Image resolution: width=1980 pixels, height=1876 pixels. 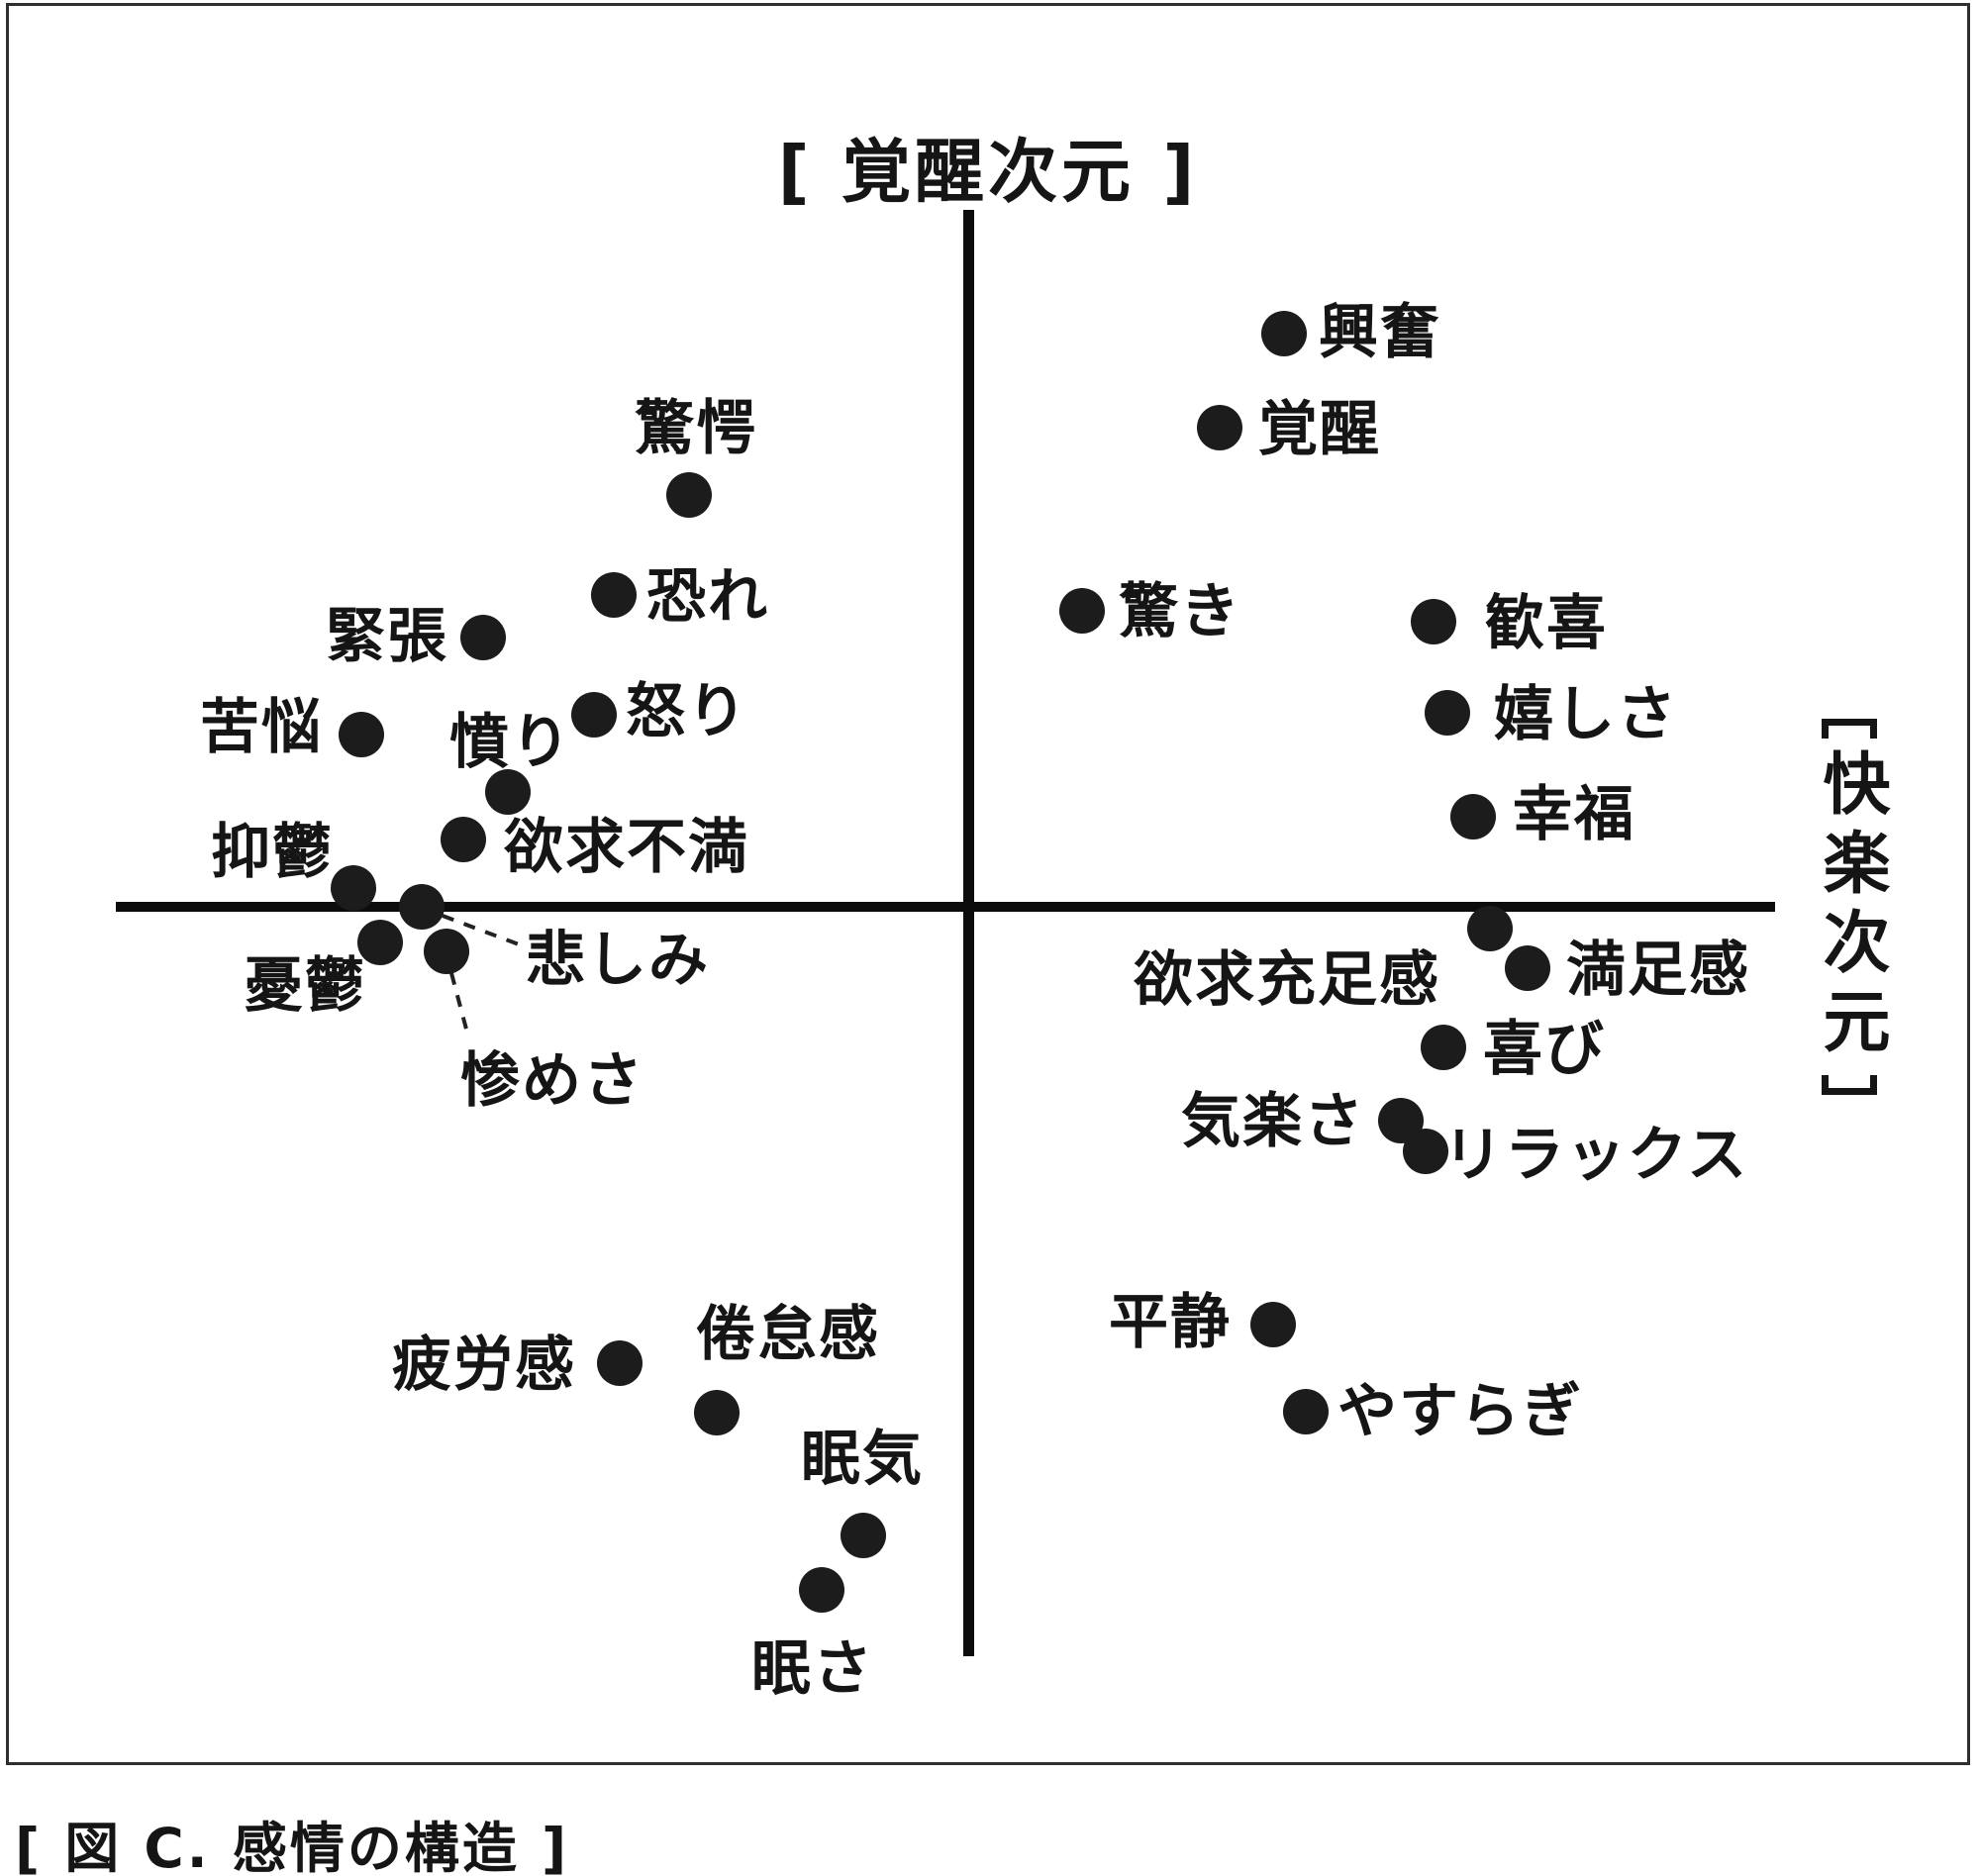 What do you see at coordinates (1447, 713) in the screenshot?
I see `data-point-嬉しさ` at bounding box center [1447, 713].